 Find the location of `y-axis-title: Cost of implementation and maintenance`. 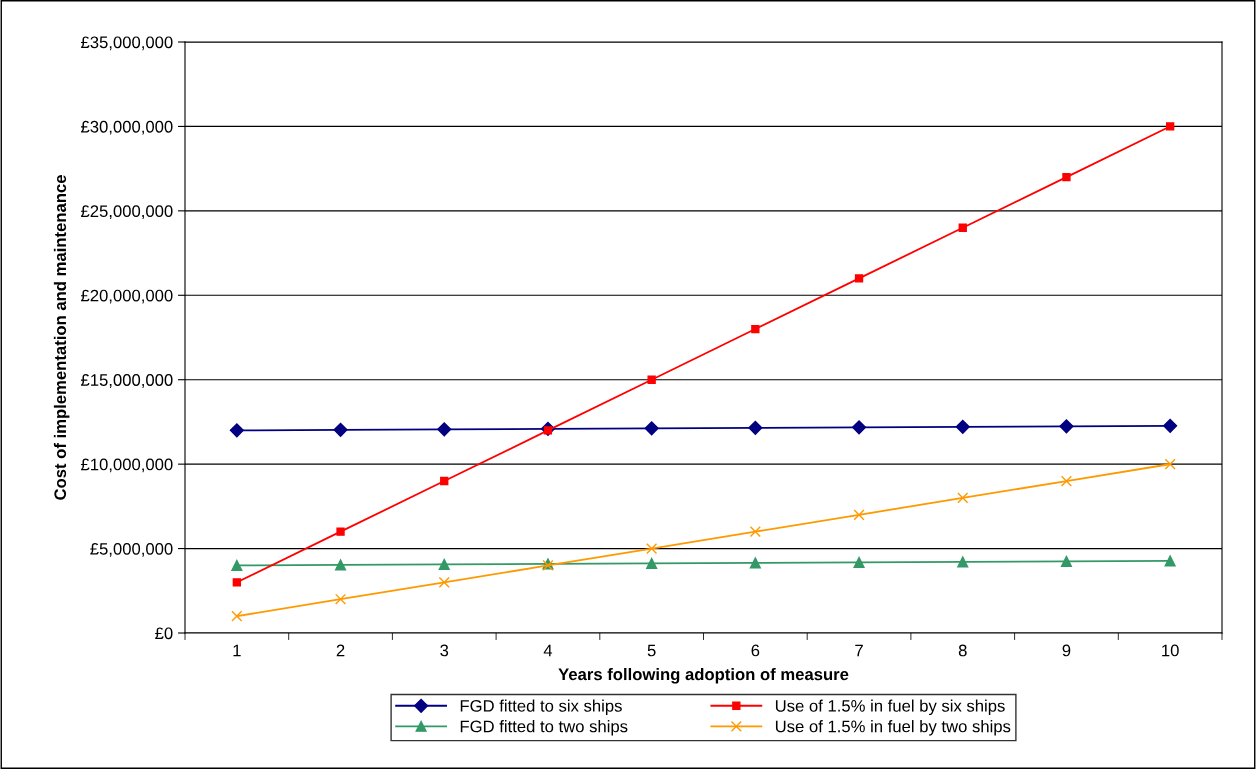

y-axis-title: Cost of implementation and maintenance is located at coordinates (61, 337).